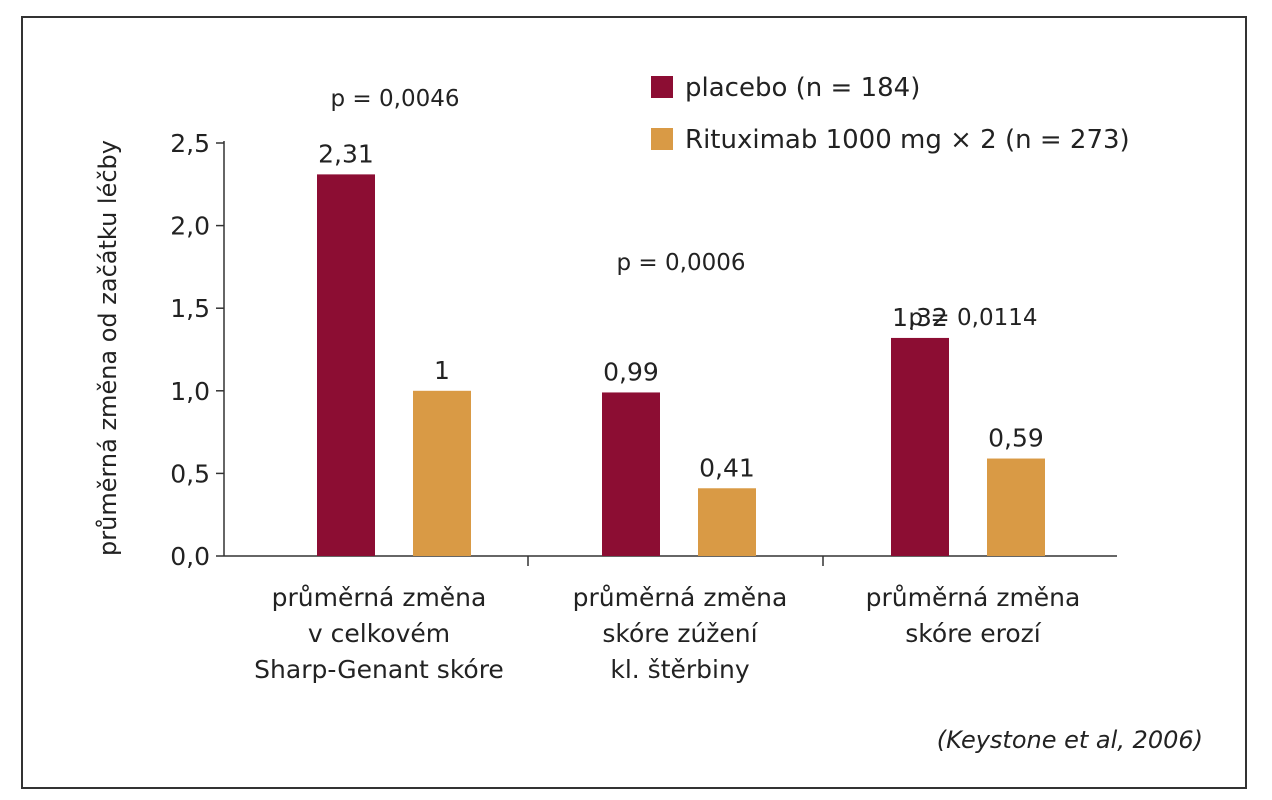 The width and height of the screenshot is (1272, 800). Describe the element at coordinates (973, 633) in the screenshot. I see `x-category-label: skóre erozí` at that location.